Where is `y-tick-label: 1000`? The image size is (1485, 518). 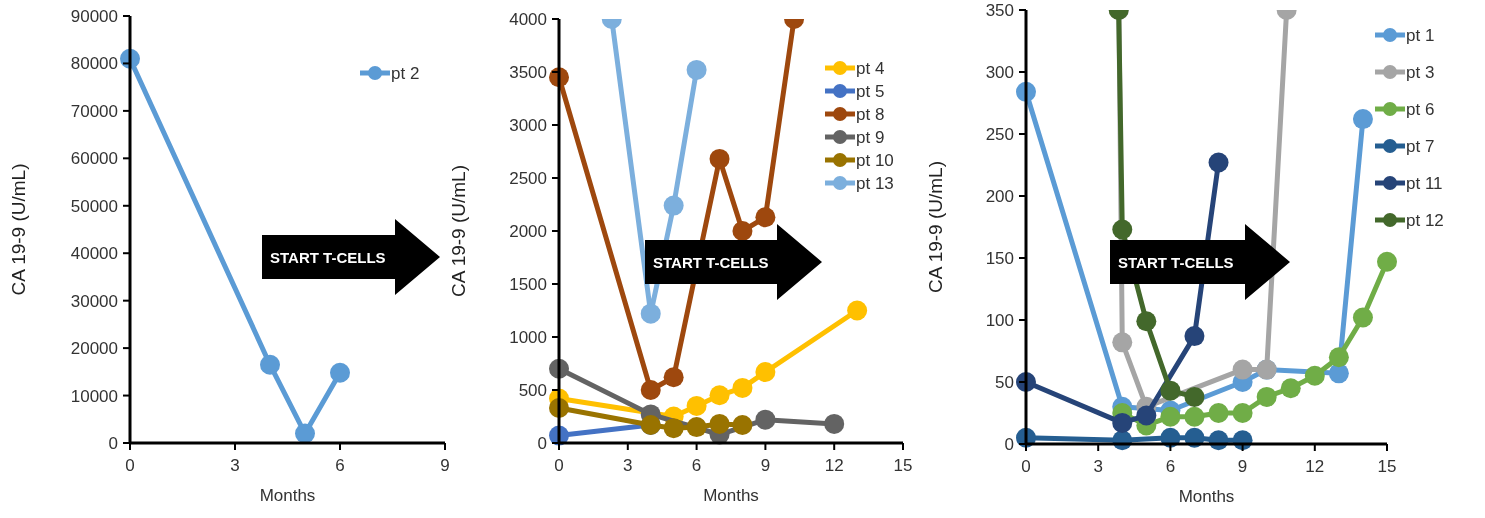 y-tick-label: 1000 is located at coordinates (528, 337).